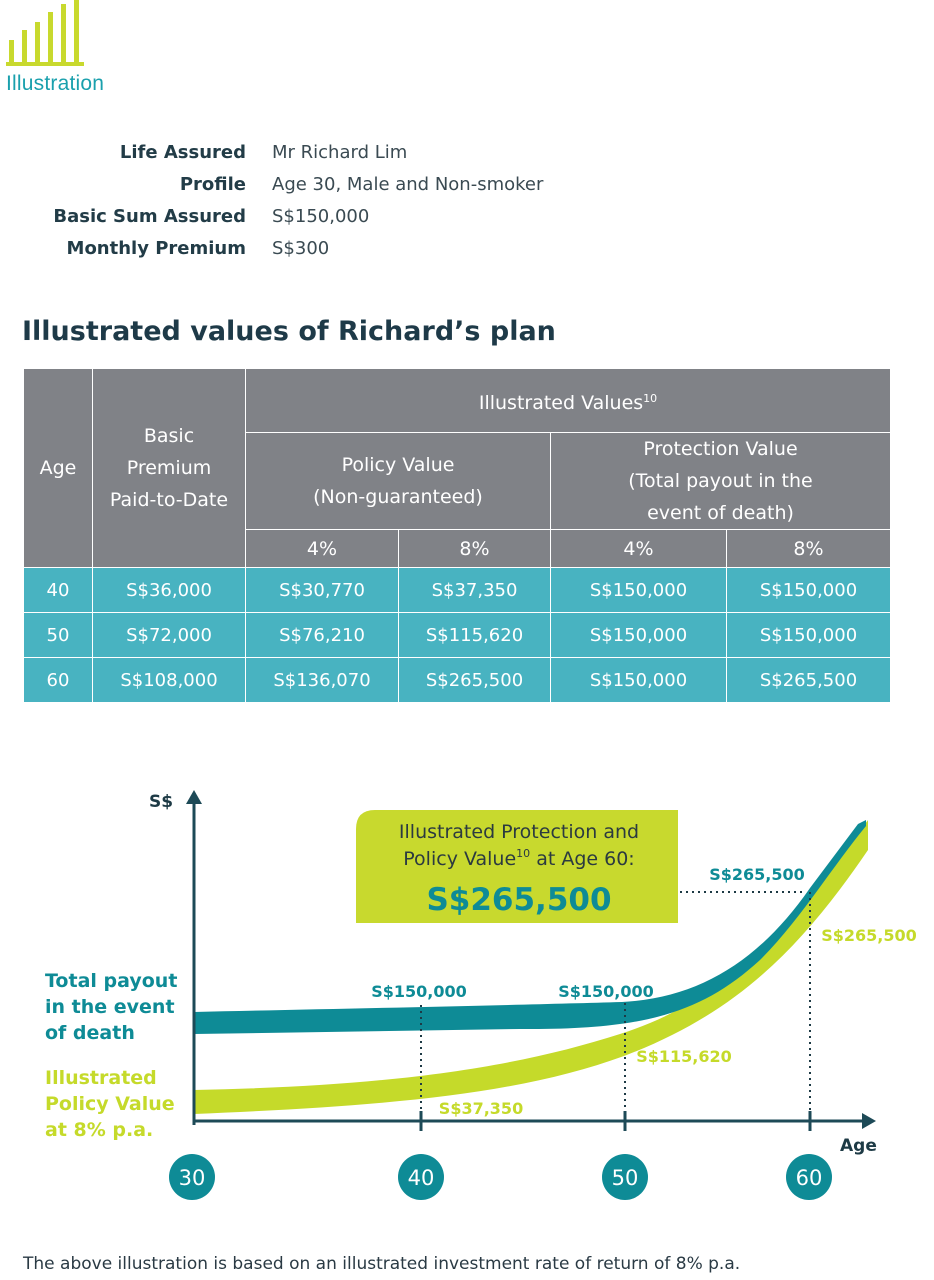 The image size is (934, 1280). Describe the element at coordinates (149, 216) in the screenshot. I see `info-key: Basic Sum Assured` at that location.